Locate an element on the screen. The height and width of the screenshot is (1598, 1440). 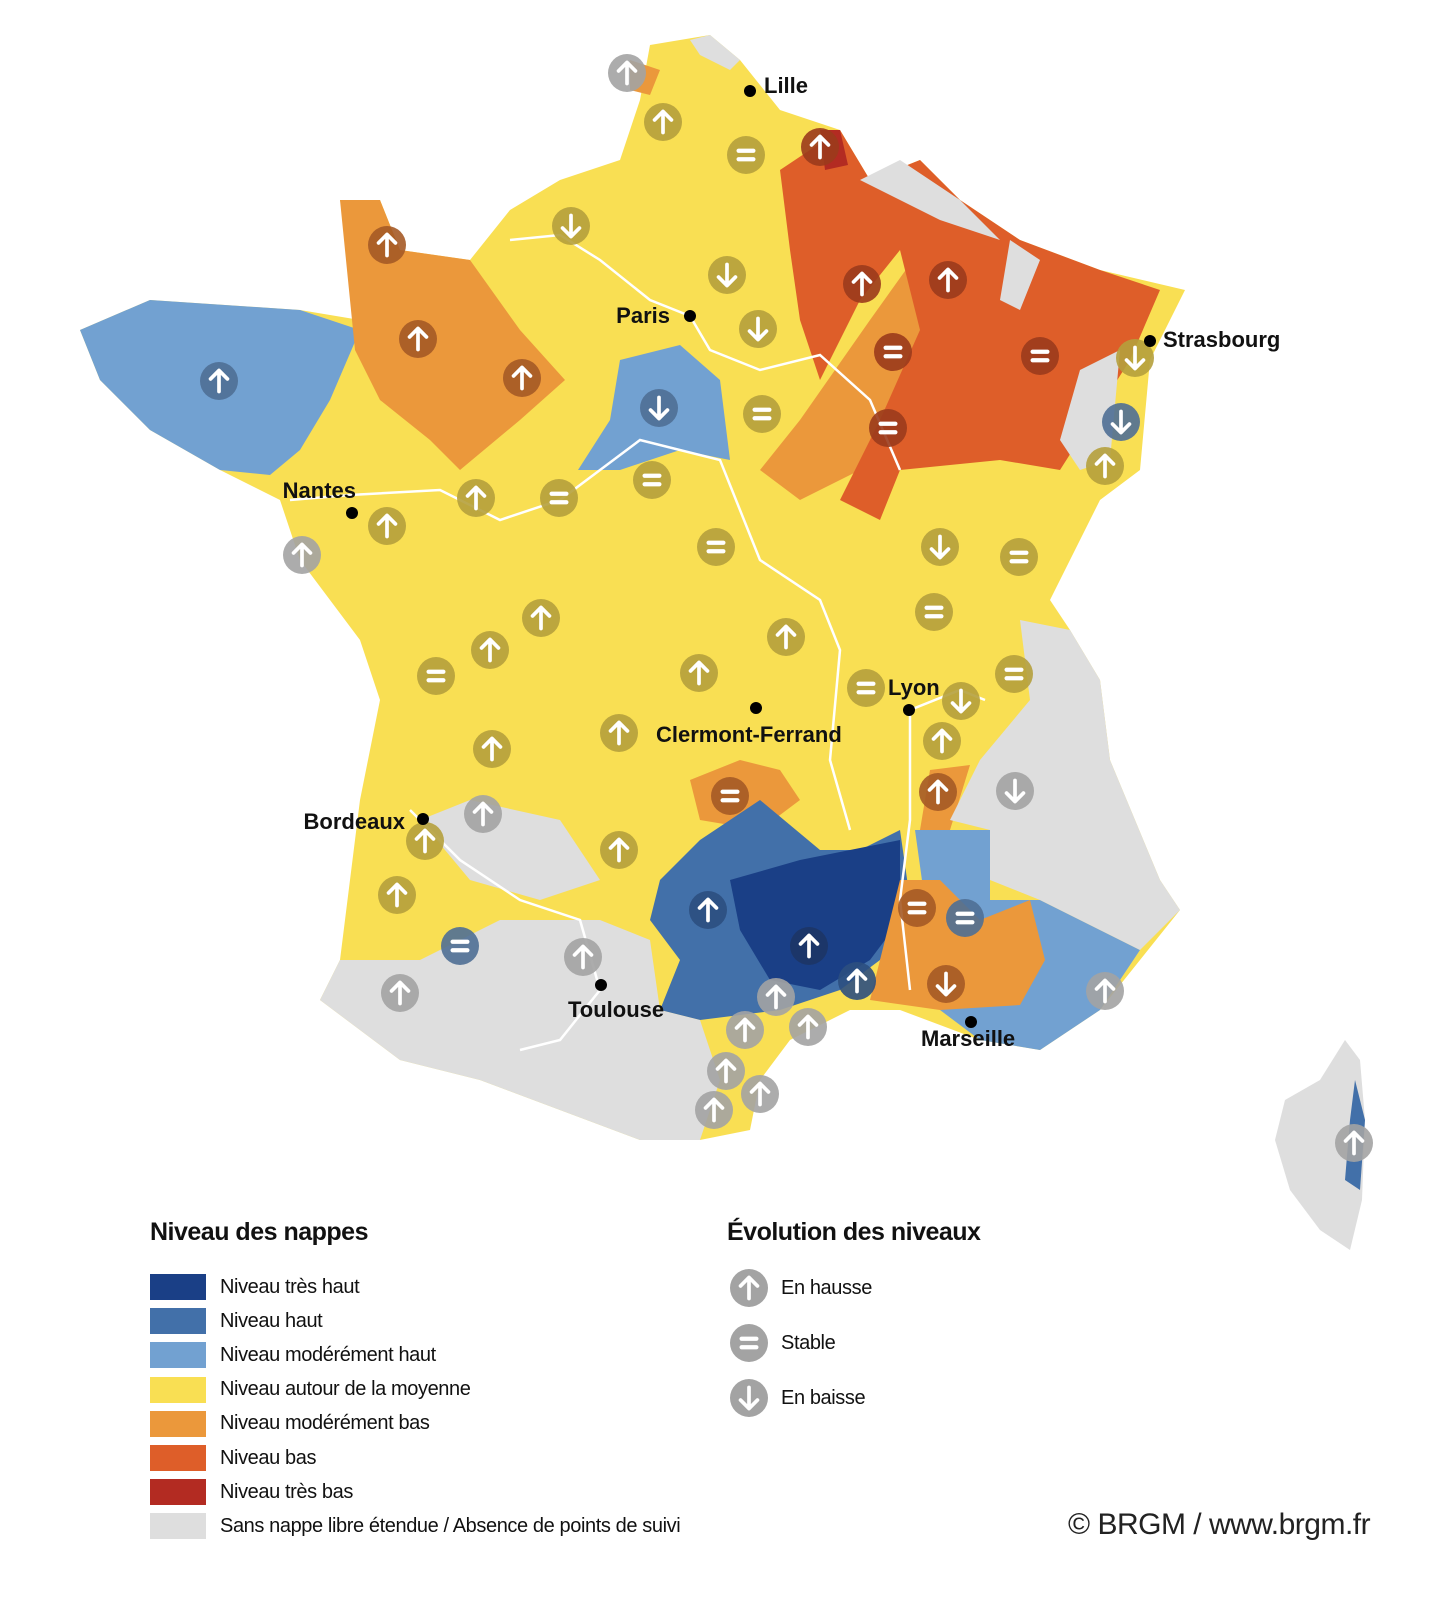
river-garonne is located at coordinates (505, 930).